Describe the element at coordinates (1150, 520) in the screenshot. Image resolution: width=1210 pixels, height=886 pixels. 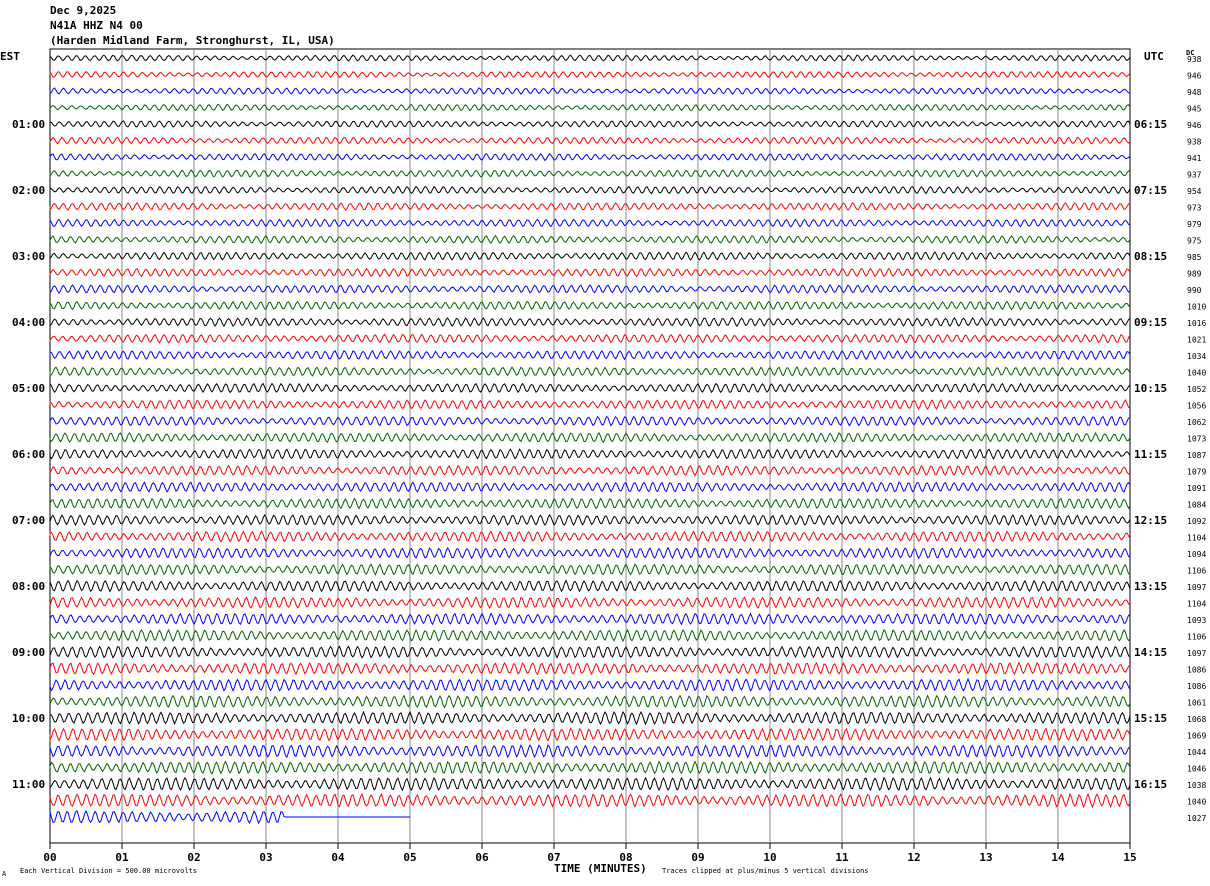
I see `utc-hour-label: 12:15` at that location.